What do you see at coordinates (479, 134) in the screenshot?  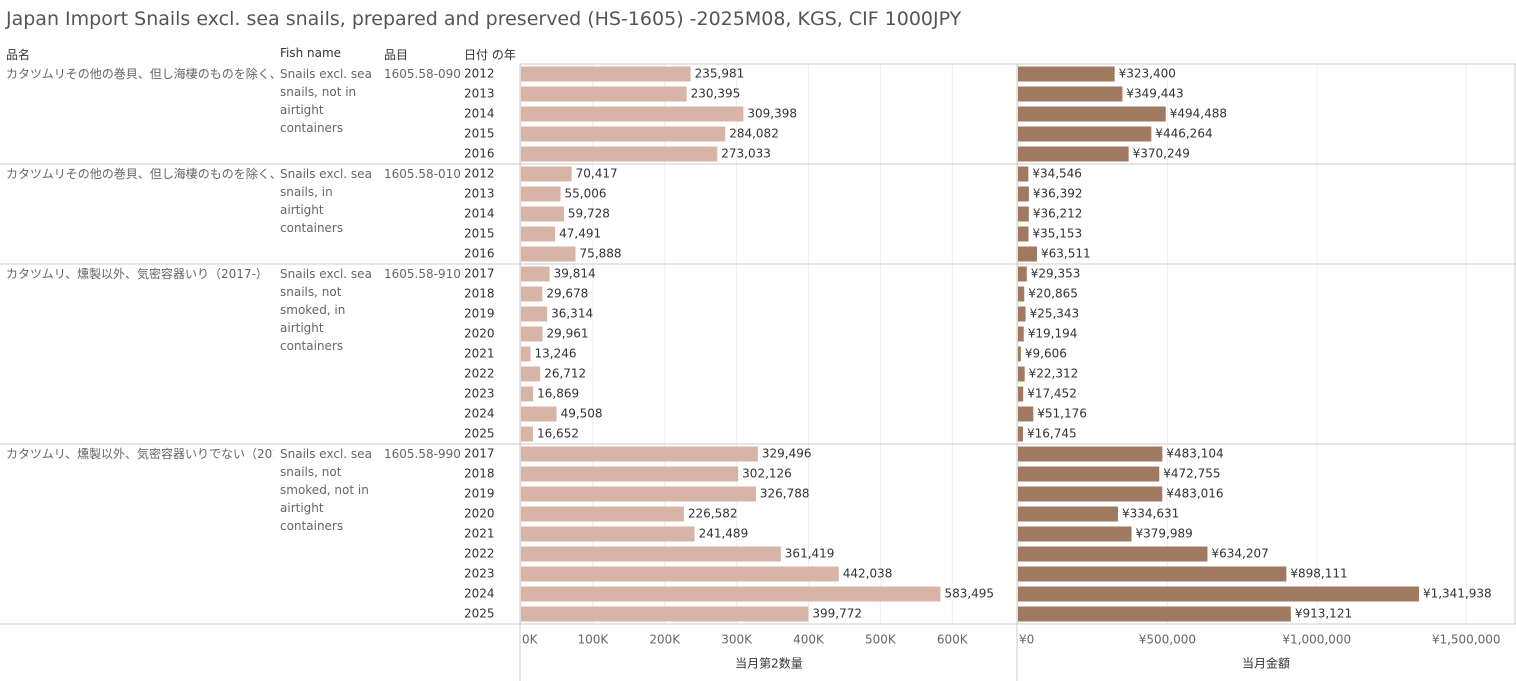 I see `year-label: 2015` at bounding box center [479, 134].